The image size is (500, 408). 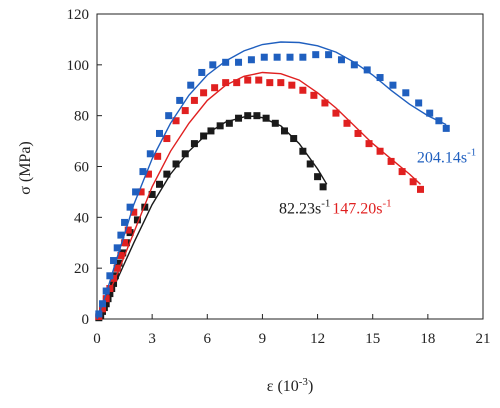 I want to click on series-label: 147.20s-1, so click(x=361, y=208).